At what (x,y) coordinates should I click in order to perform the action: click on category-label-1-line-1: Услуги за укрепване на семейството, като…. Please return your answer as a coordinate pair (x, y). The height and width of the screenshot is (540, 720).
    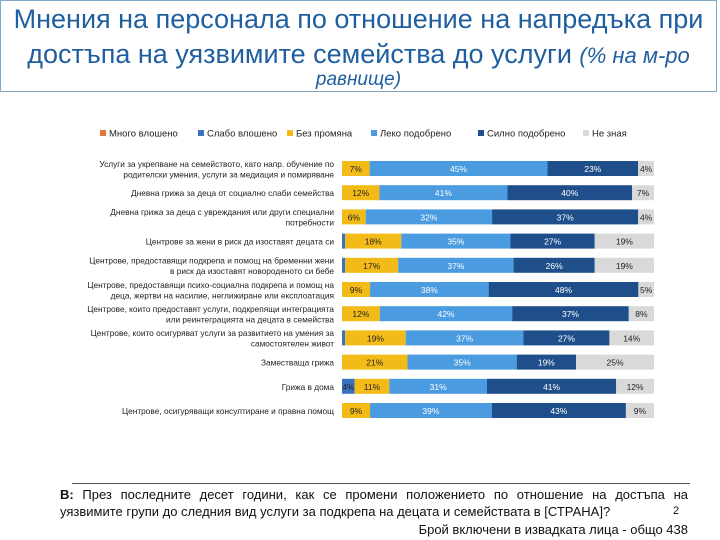
    Looking at the image, I should click on (216, 164).